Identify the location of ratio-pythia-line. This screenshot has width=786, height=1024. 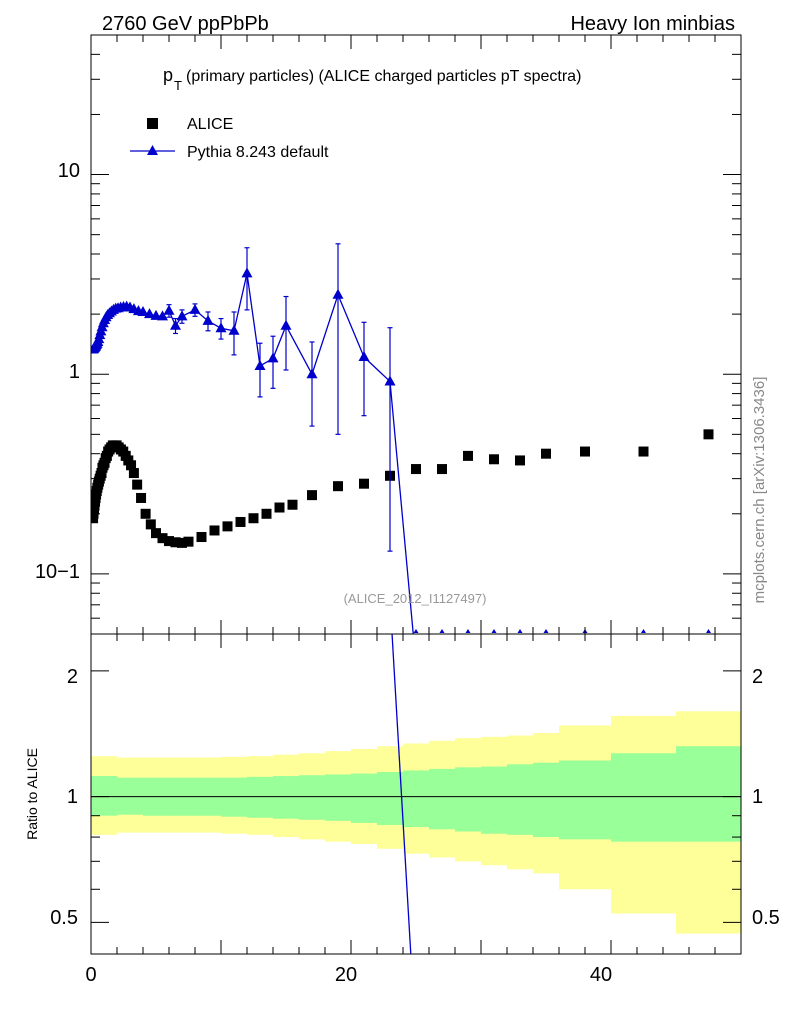
(401, 794).